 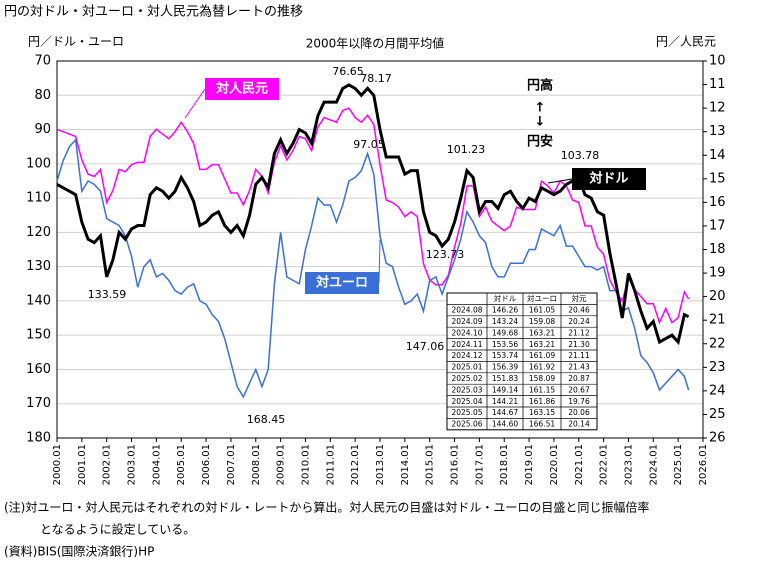 I want to click on table-cell, so click(x=579, y=424).